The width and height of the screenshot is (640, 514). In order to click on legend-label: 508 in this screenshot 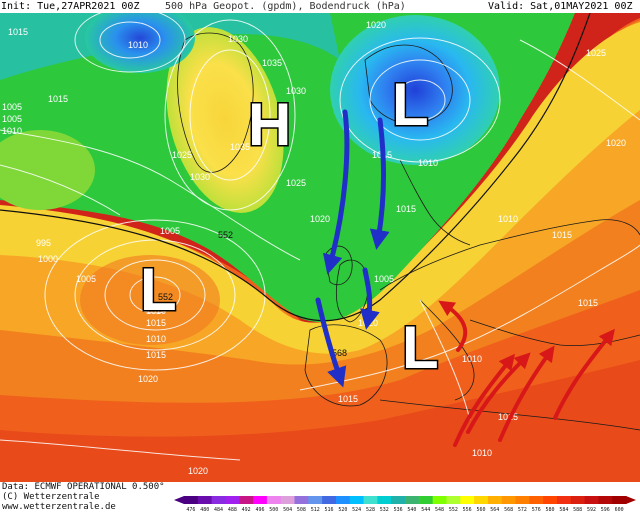, I will do `click(301, 509)`.